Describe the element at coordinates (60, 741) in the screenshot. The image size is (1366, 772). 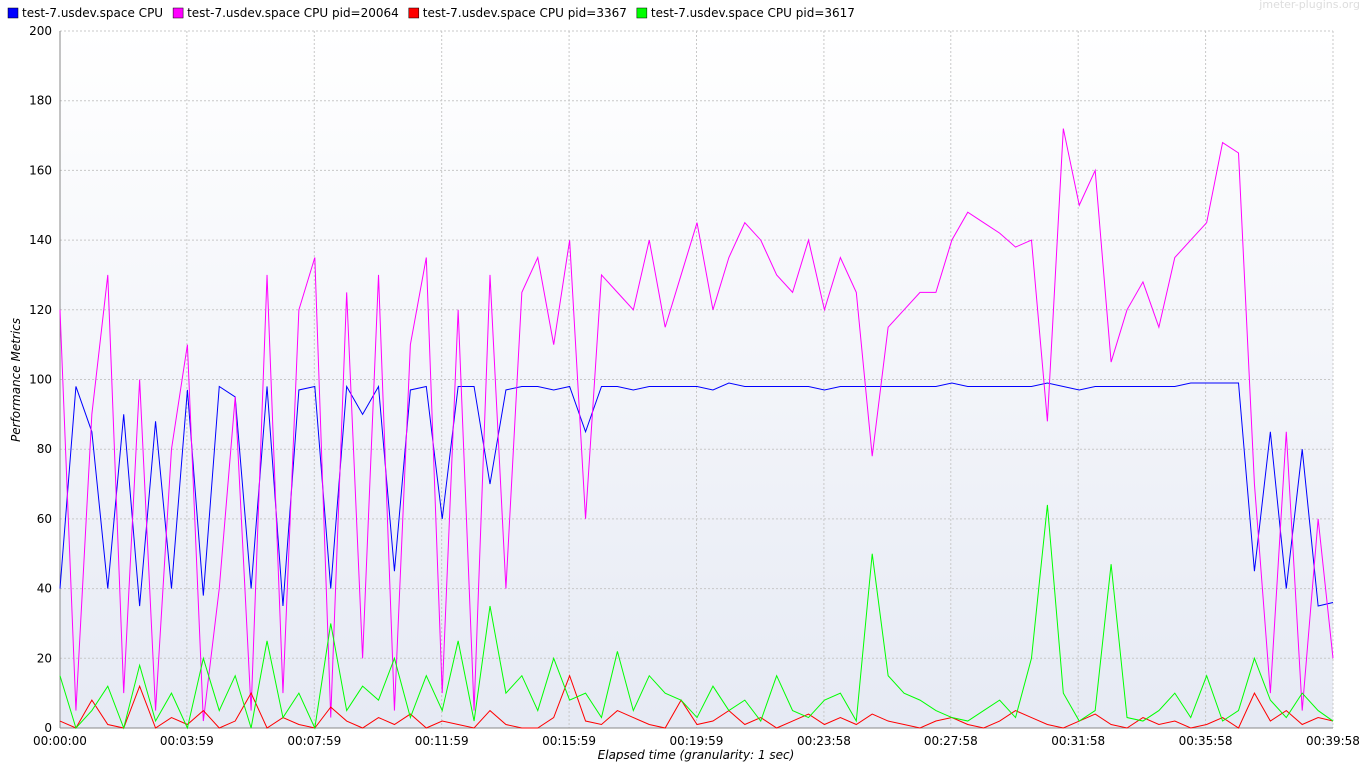
I see `x-tick-label: 00:00:00` at that location.